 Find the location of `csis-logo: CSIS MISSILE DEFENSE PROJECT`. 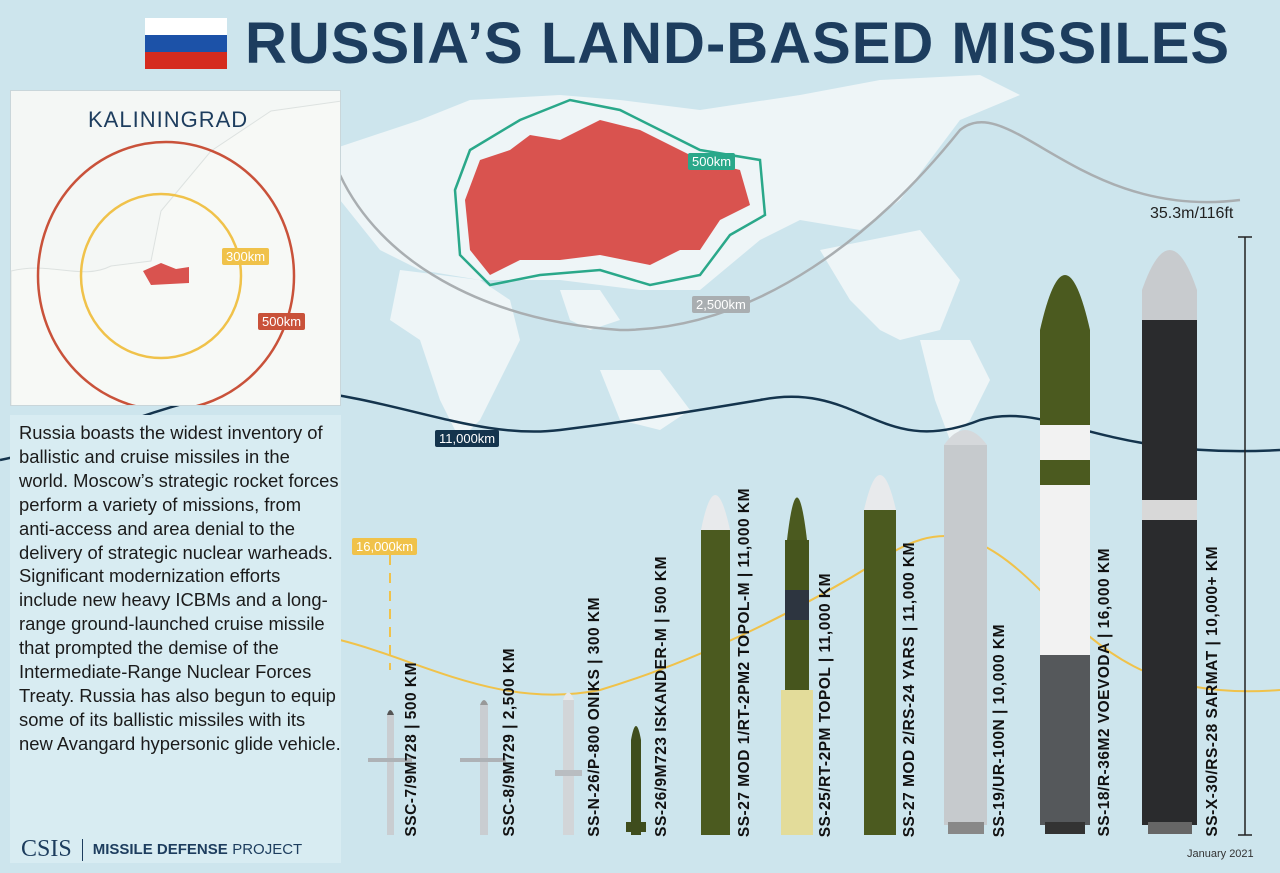

csis-logo: CSIS MISSILE DEFENSE PROJECT is located at coordinates (161, 849).